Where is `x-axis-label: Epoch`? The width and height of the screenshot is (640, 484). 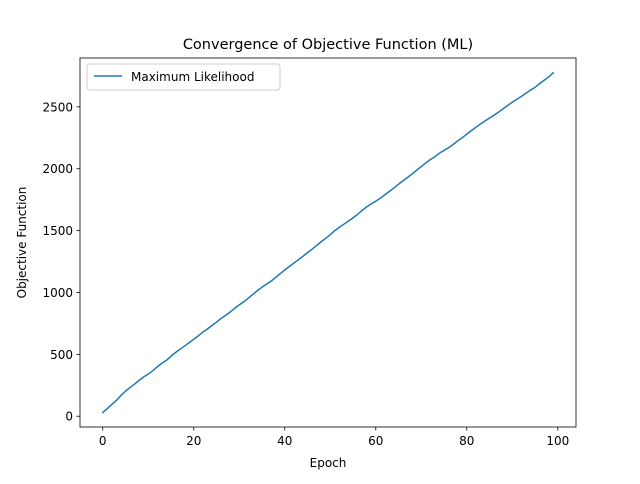
x-axis-label: Epoch is located at coordinates (328, 463).